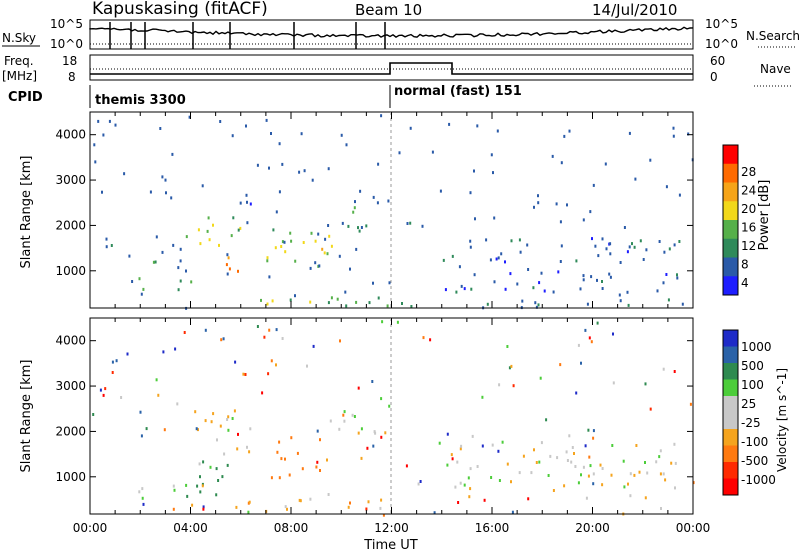 The width and height of the screenshot is (800, 558). I want to click on noise-right-tick-low: 10^0, so click(721, 44).